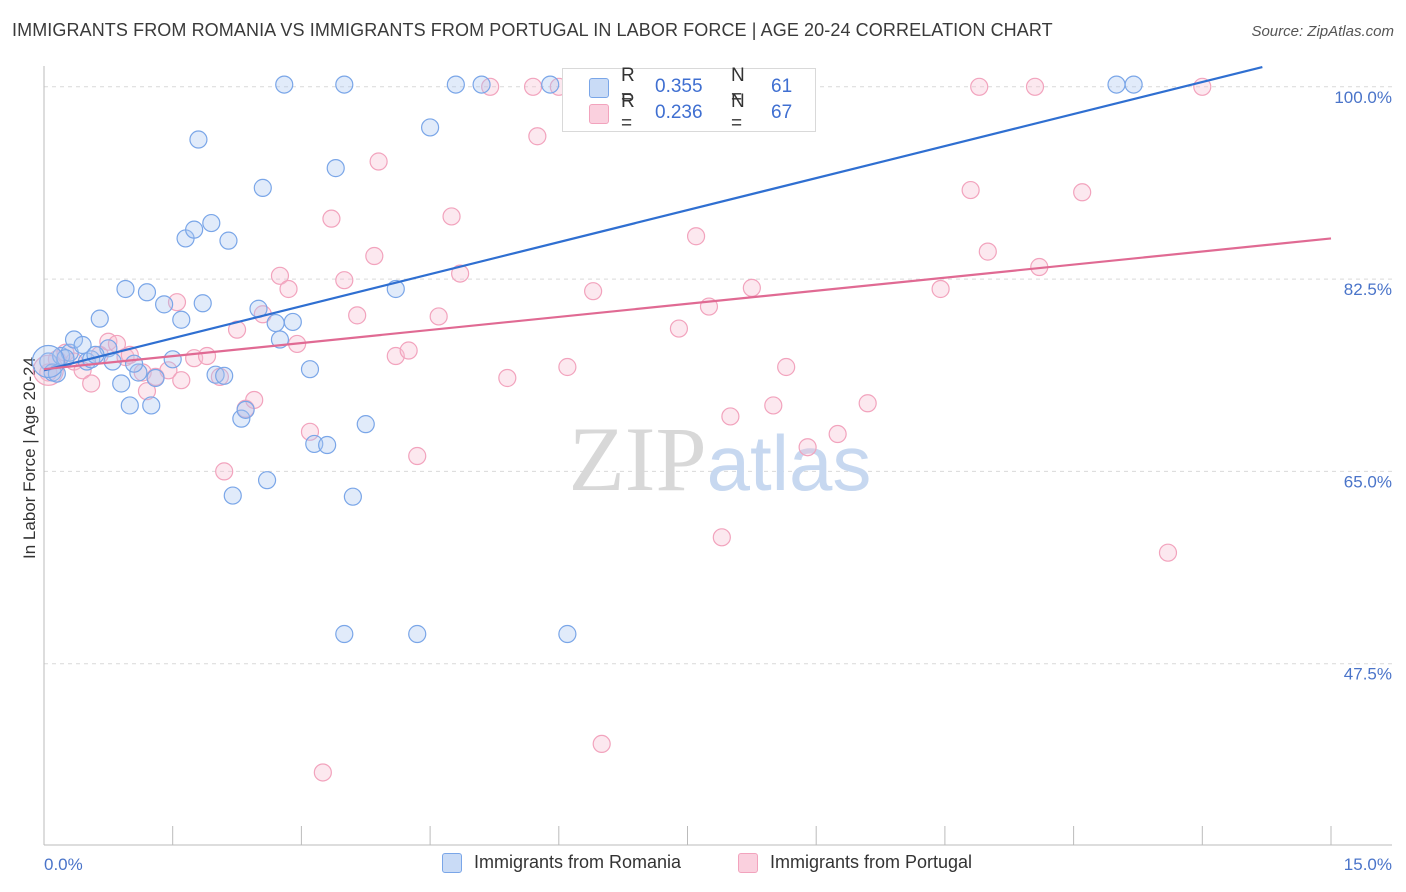  Describe the element at coordinates (1368, 481) in the screenshot. I see `y-tick-label: 65.0%` at that location.